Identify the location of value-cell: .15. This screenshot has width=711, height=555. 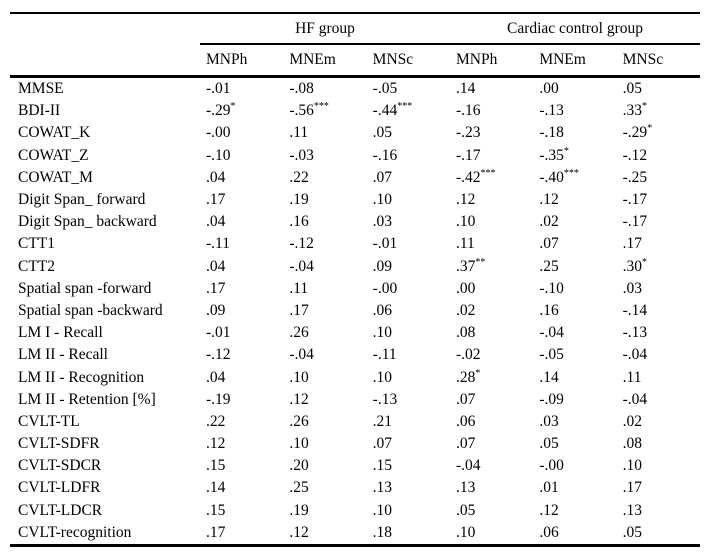
(241, 466).